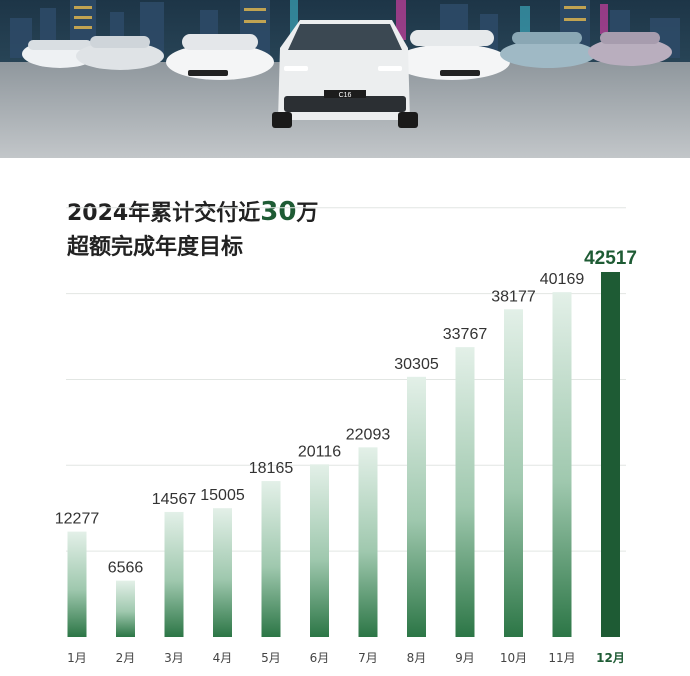 This screenshot has height=676, width=690. I want to click on value-label: 18165, so click(271, 468).